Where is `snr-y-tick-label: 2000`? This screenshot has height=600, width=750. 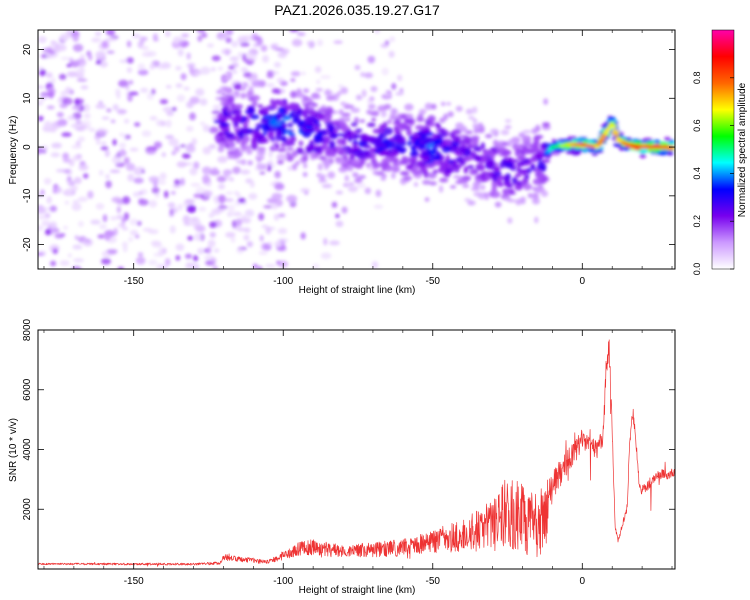
snr-y-tick-label: 2000 is located at coordinates (27, 509).